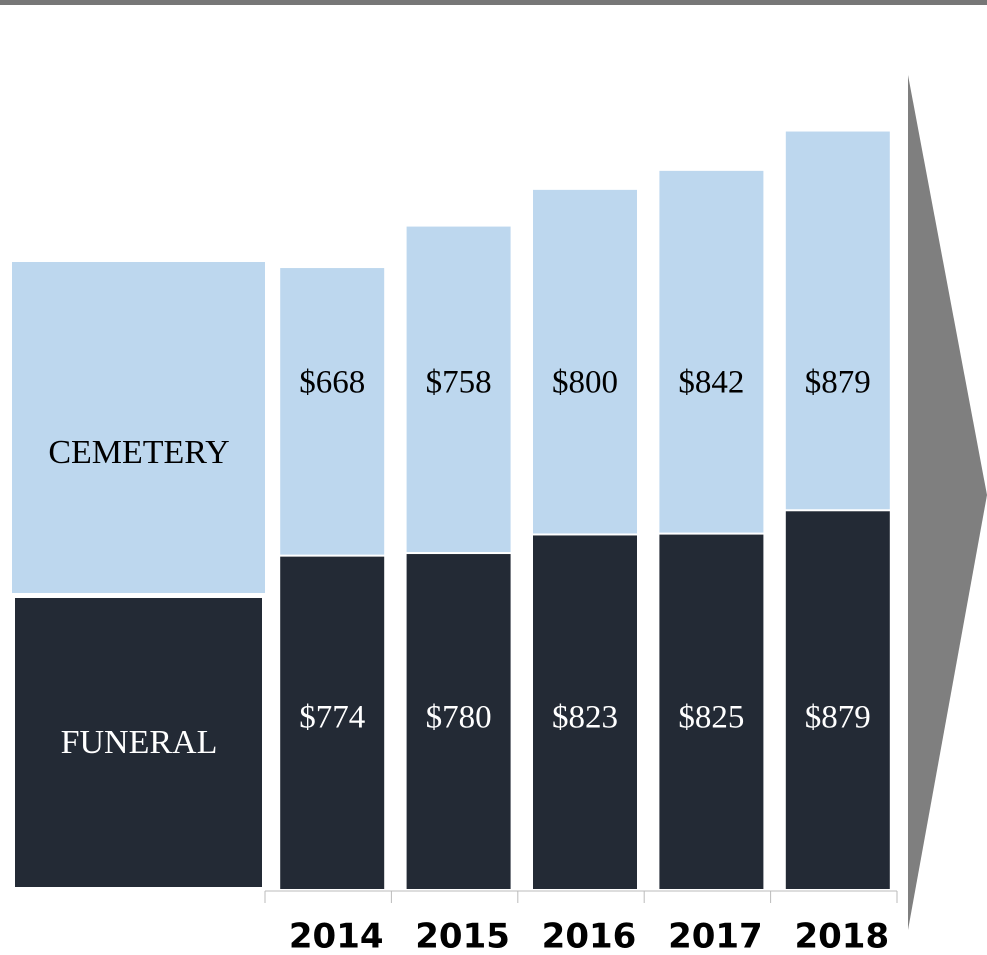  What do you see at coordinates (711, 718) in the screenshot?
I see `value-label: $825` at bounding box center [711, 718].